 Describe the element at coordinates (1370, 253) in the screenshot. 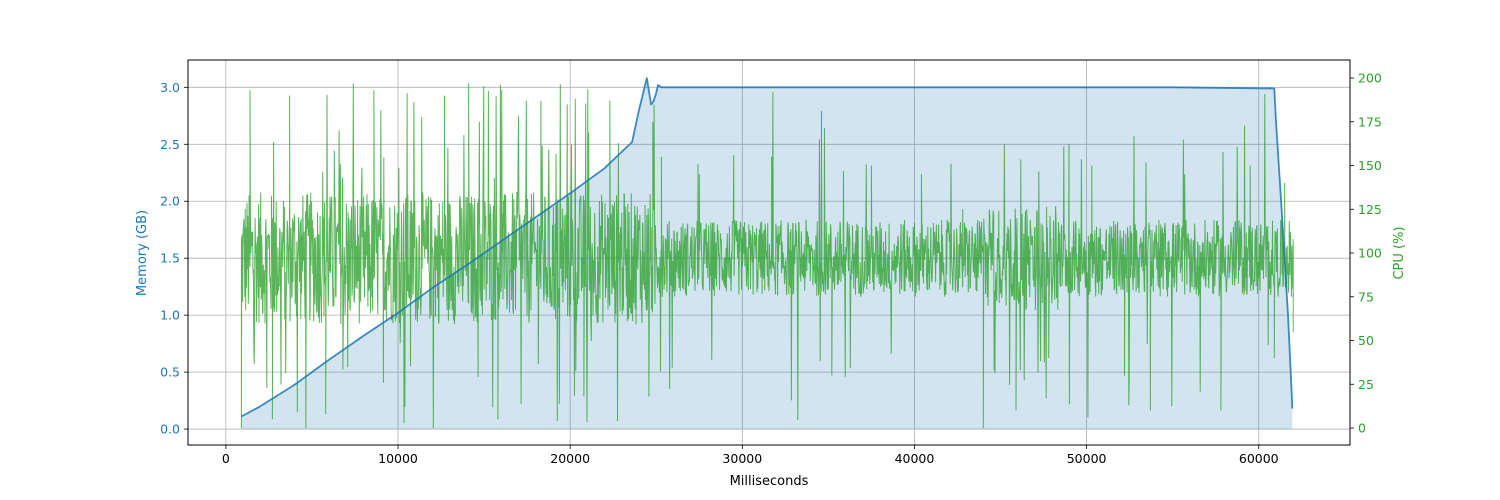

I see `right-tick-label: 100` at that location.